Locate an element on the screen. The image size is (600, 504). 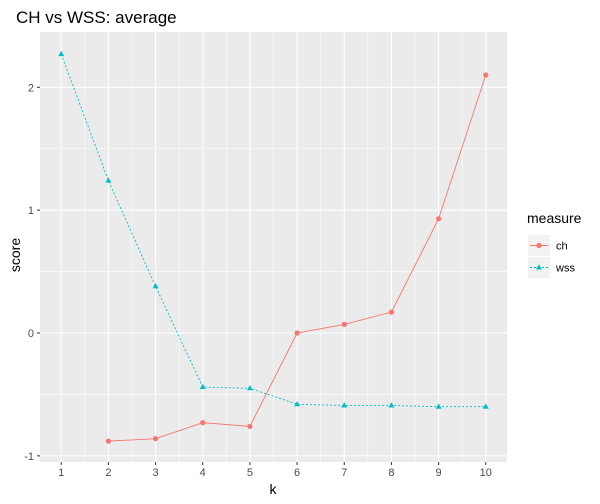
legend: measure ch wss is located at coordinates (554, 244).